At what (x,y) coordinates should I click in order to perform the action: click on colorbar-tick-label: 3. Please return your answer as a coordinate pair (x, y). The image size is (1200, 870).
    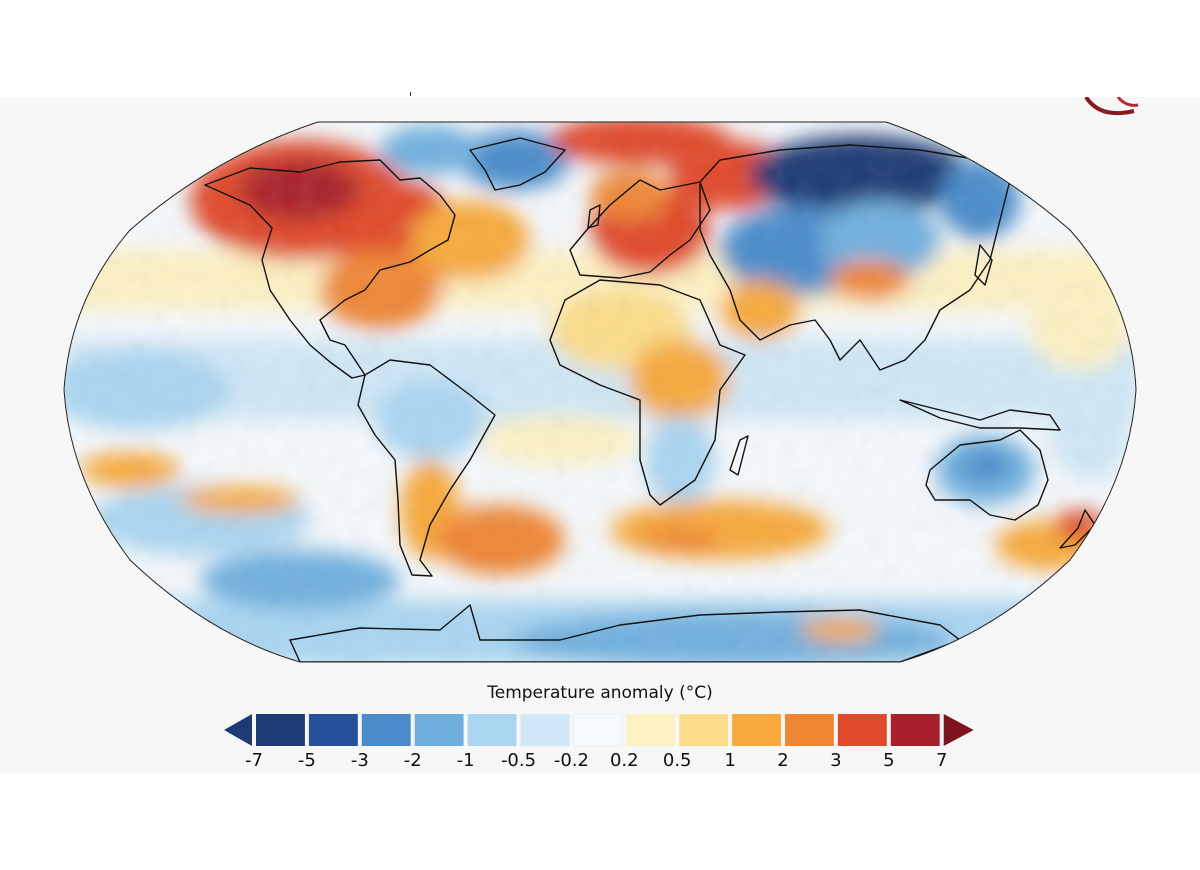
    Looking at the image, I should click on (836, 760).